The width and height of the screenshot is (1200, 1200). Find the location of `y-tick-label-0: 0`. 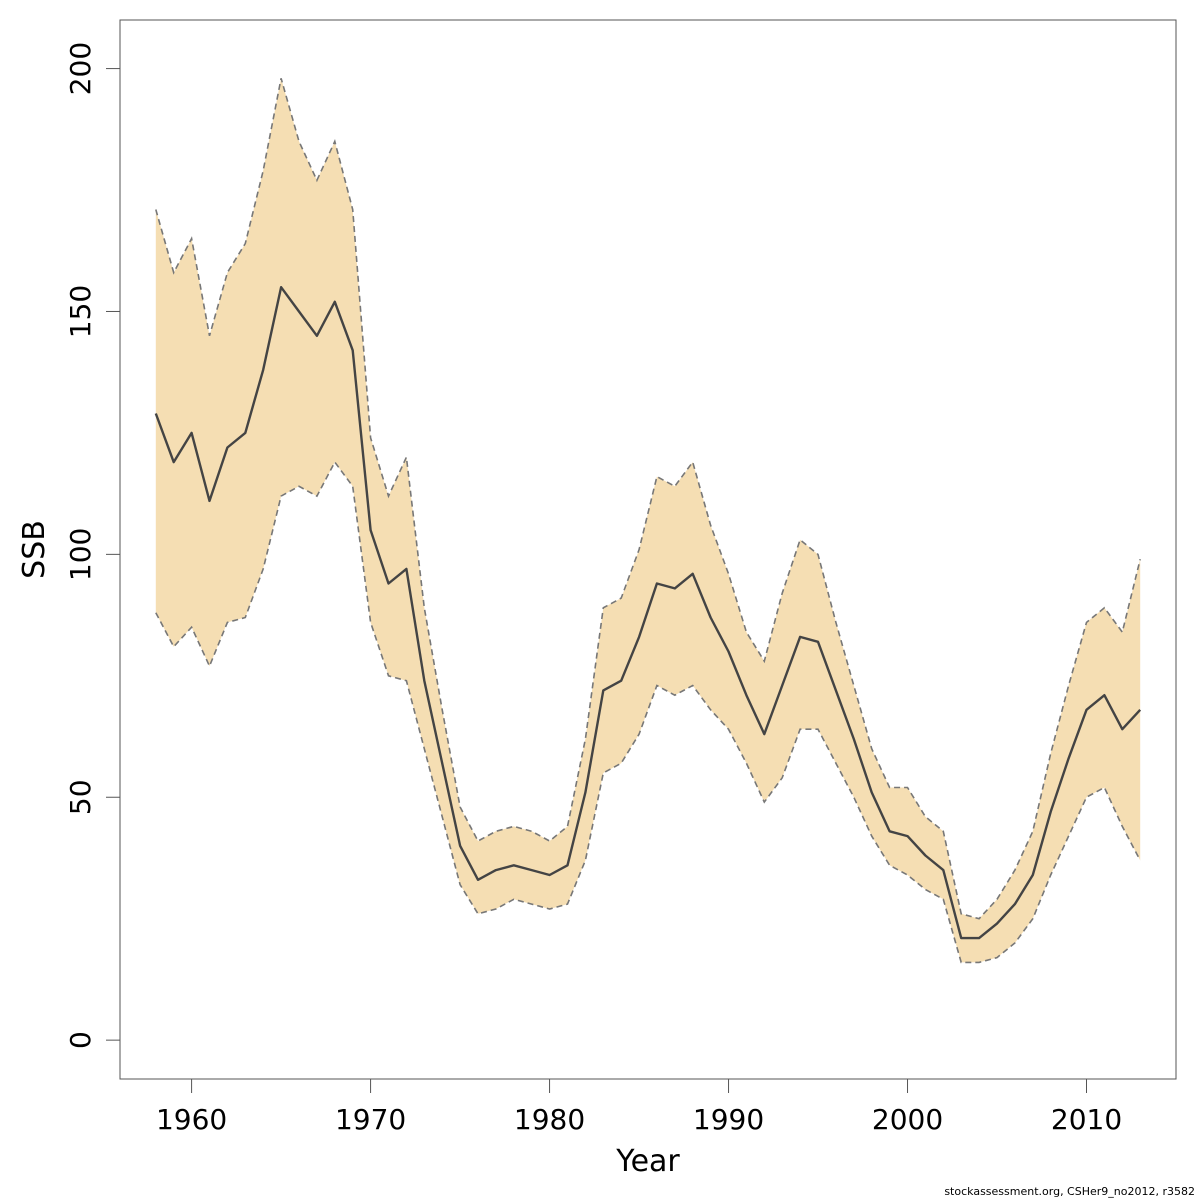

y-tick-label-0: 0 is located at coordinates (80, 1040).